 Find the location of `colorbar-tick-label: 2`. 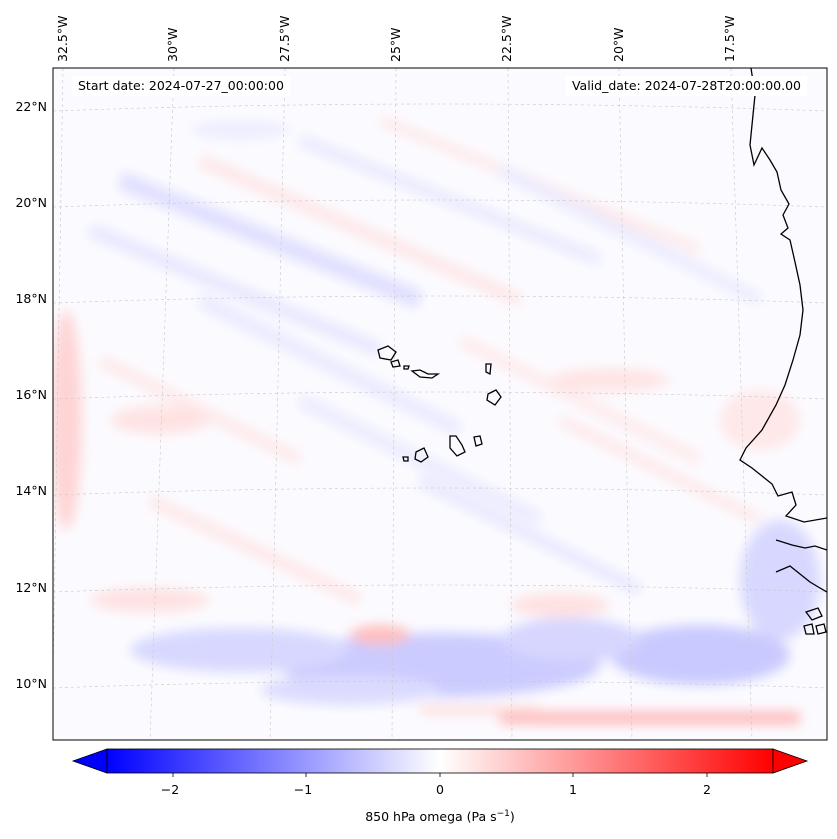

colorbar-tick-label: 2 is located at coordinates (707, 789).